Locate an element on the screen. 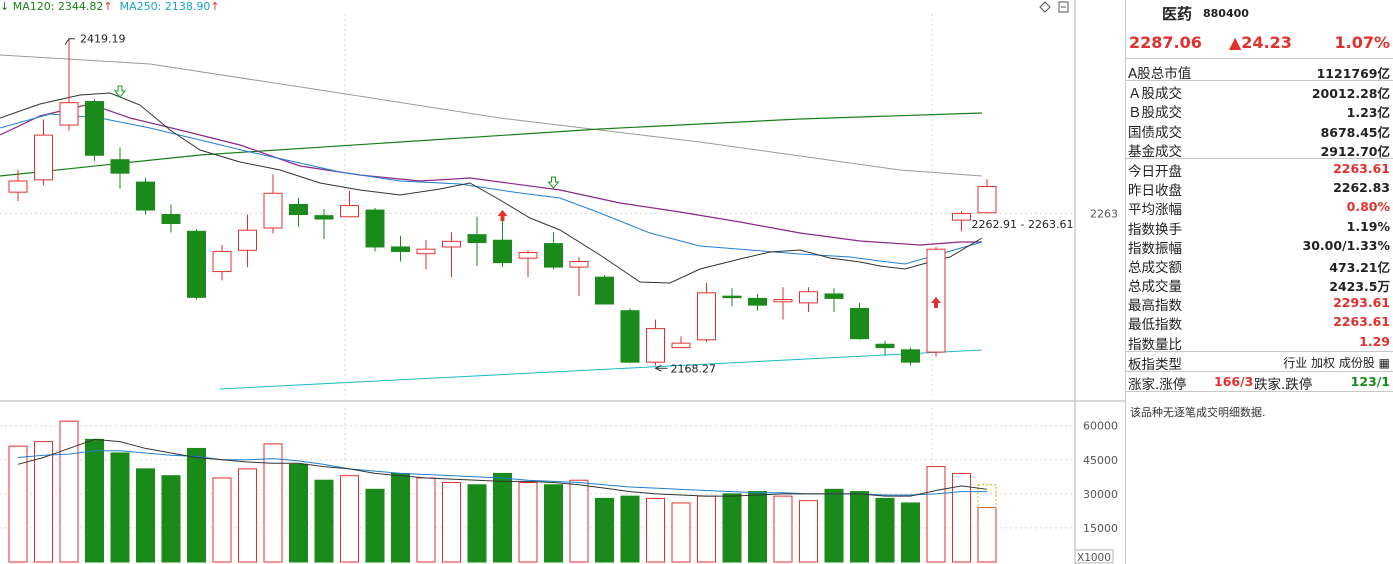 The height and width of the screenshot is (564, 1393). stat-label: 最低指数 is located at coordinates (1155, 325).